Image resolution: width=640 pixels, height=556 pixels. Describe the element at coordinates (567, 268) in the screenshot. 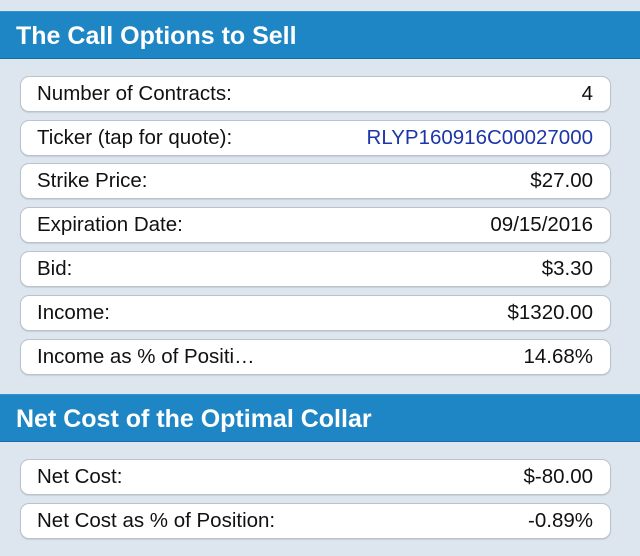

I see `bid-value: $3.30` at that location.